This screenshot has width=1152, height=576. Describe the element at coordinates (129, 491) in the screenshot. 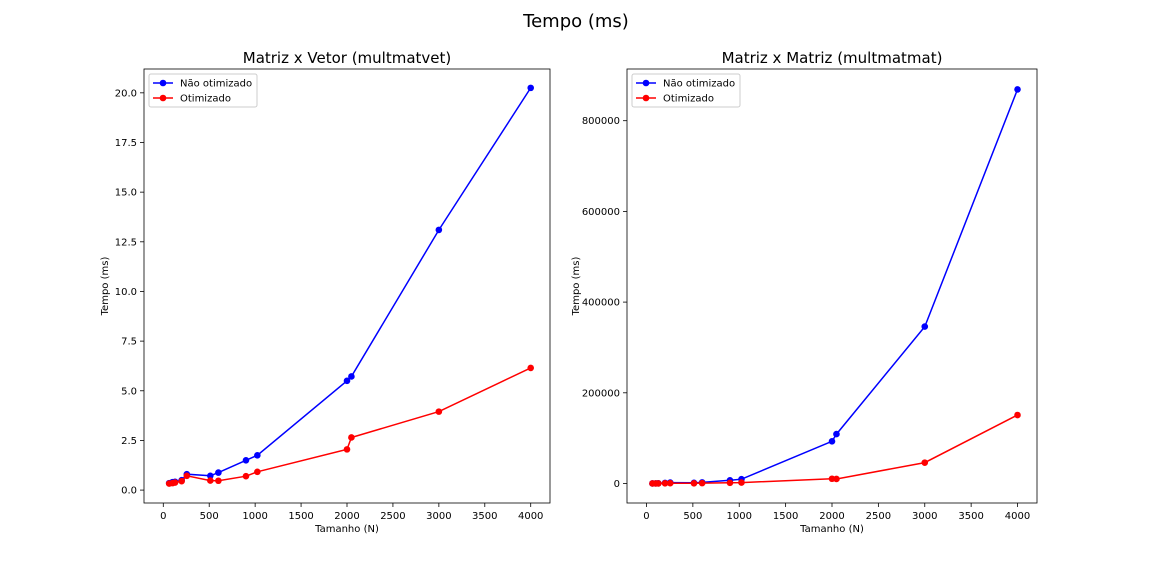

I see `y-tick-label: 0.0` at that location.